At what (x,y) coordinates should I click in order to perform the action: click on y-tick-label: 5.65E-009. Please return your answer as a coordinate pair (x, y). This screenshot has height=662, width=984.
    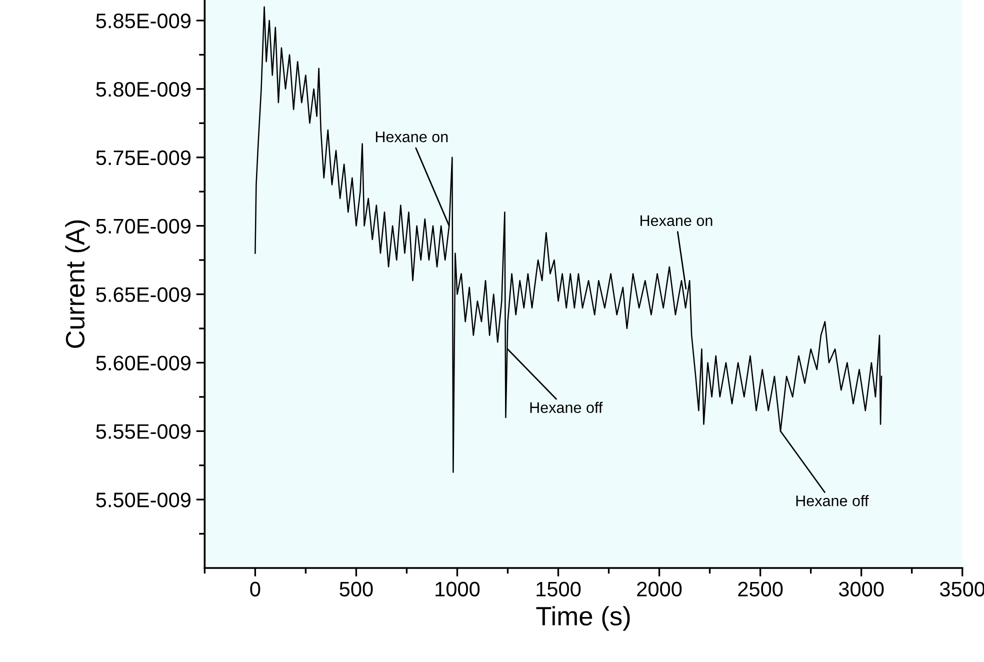
    Looking at the image, I should click on (143, 294).